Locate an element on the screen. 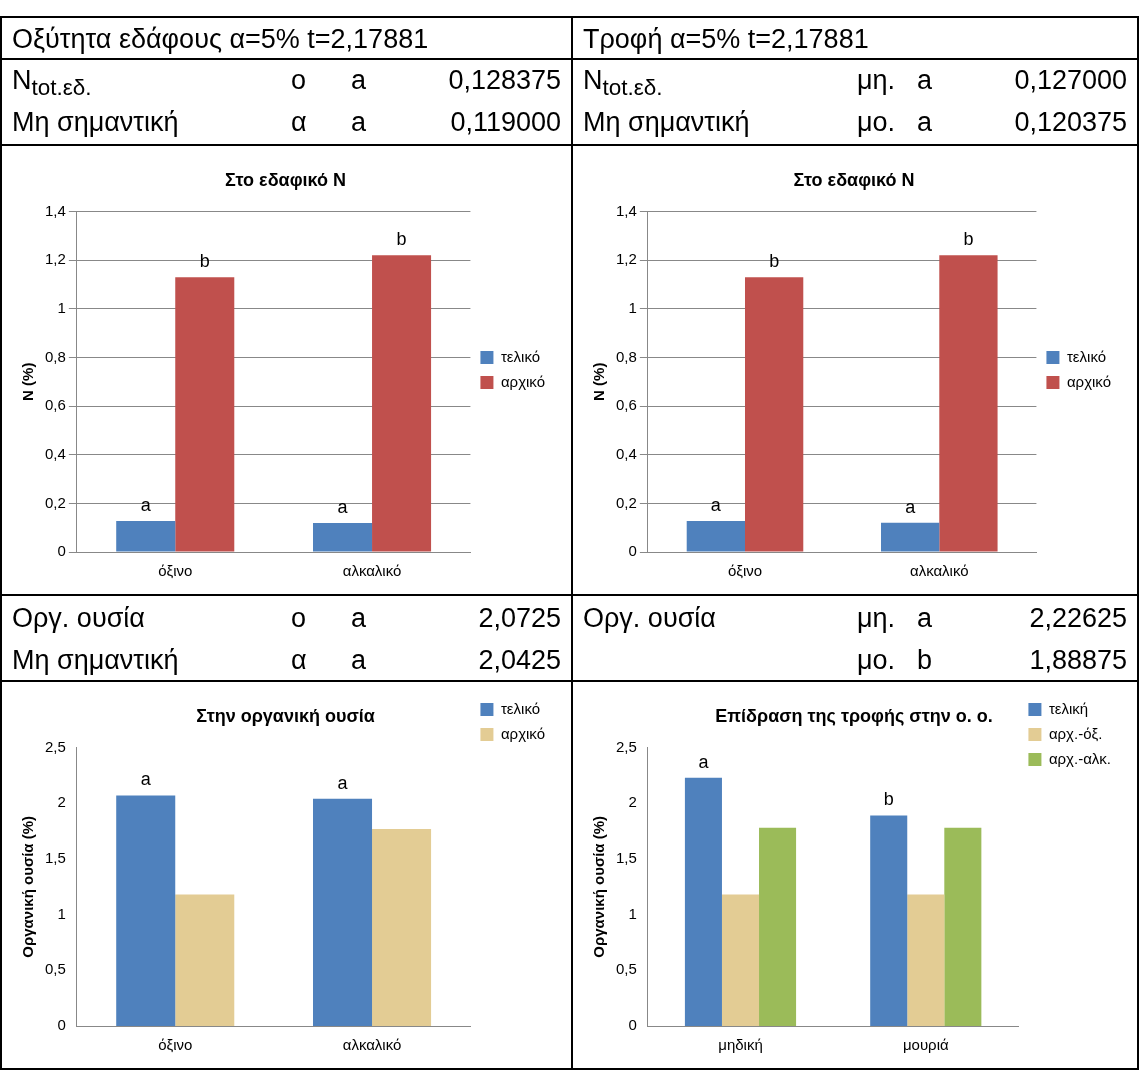 This screenshot has height=1070, width=1139. text: Μη σημαντική α a 0,119000 is located at coordinates (286, 122).